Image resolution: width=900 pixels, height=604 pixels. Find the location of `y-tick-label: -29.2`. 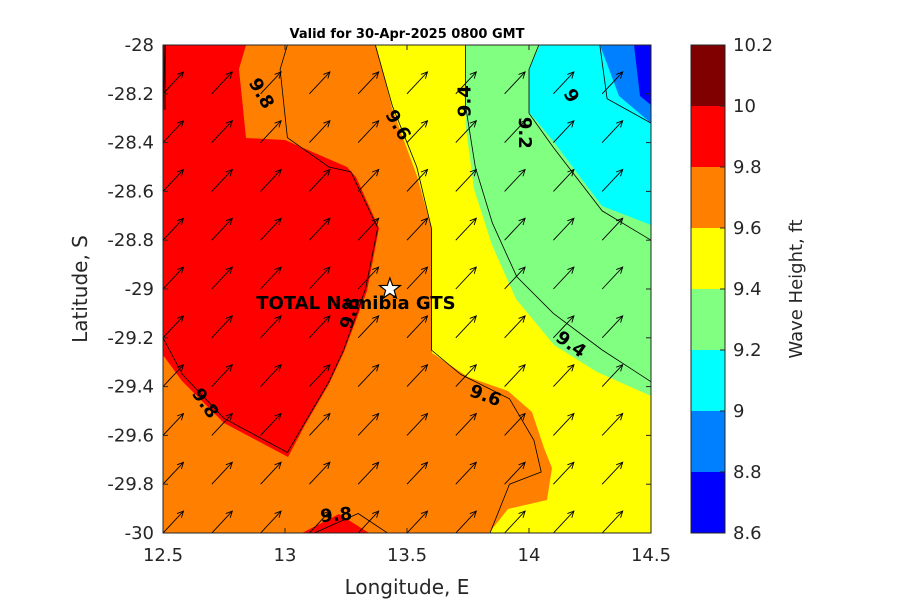

y-tick-label: -29.2 is located at coordinates (130, 338).